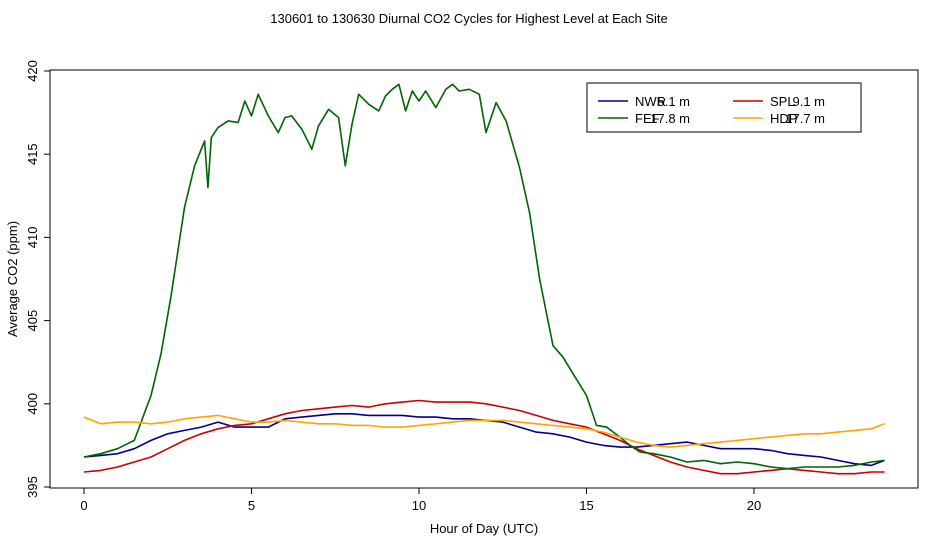  Describe the element at coordinates (32, 154) in the screenshot. I see `y-tick-label: 415` at that location.